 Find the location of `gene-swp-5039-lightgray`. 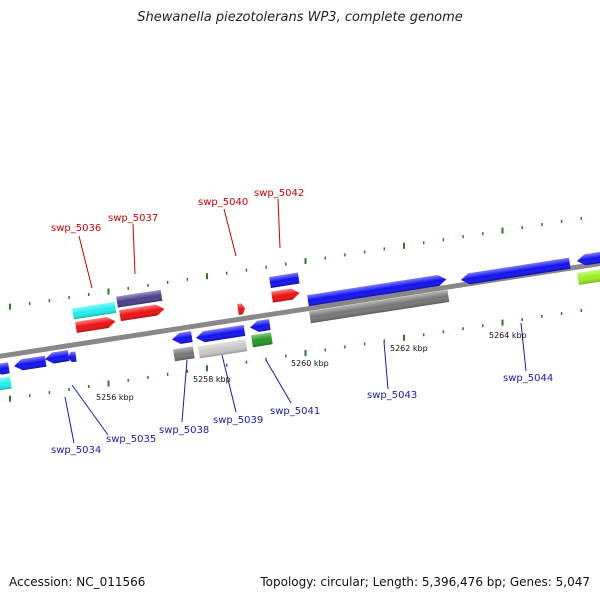

gene-swp-5039-lightgray is located at coordinates (223, 349).